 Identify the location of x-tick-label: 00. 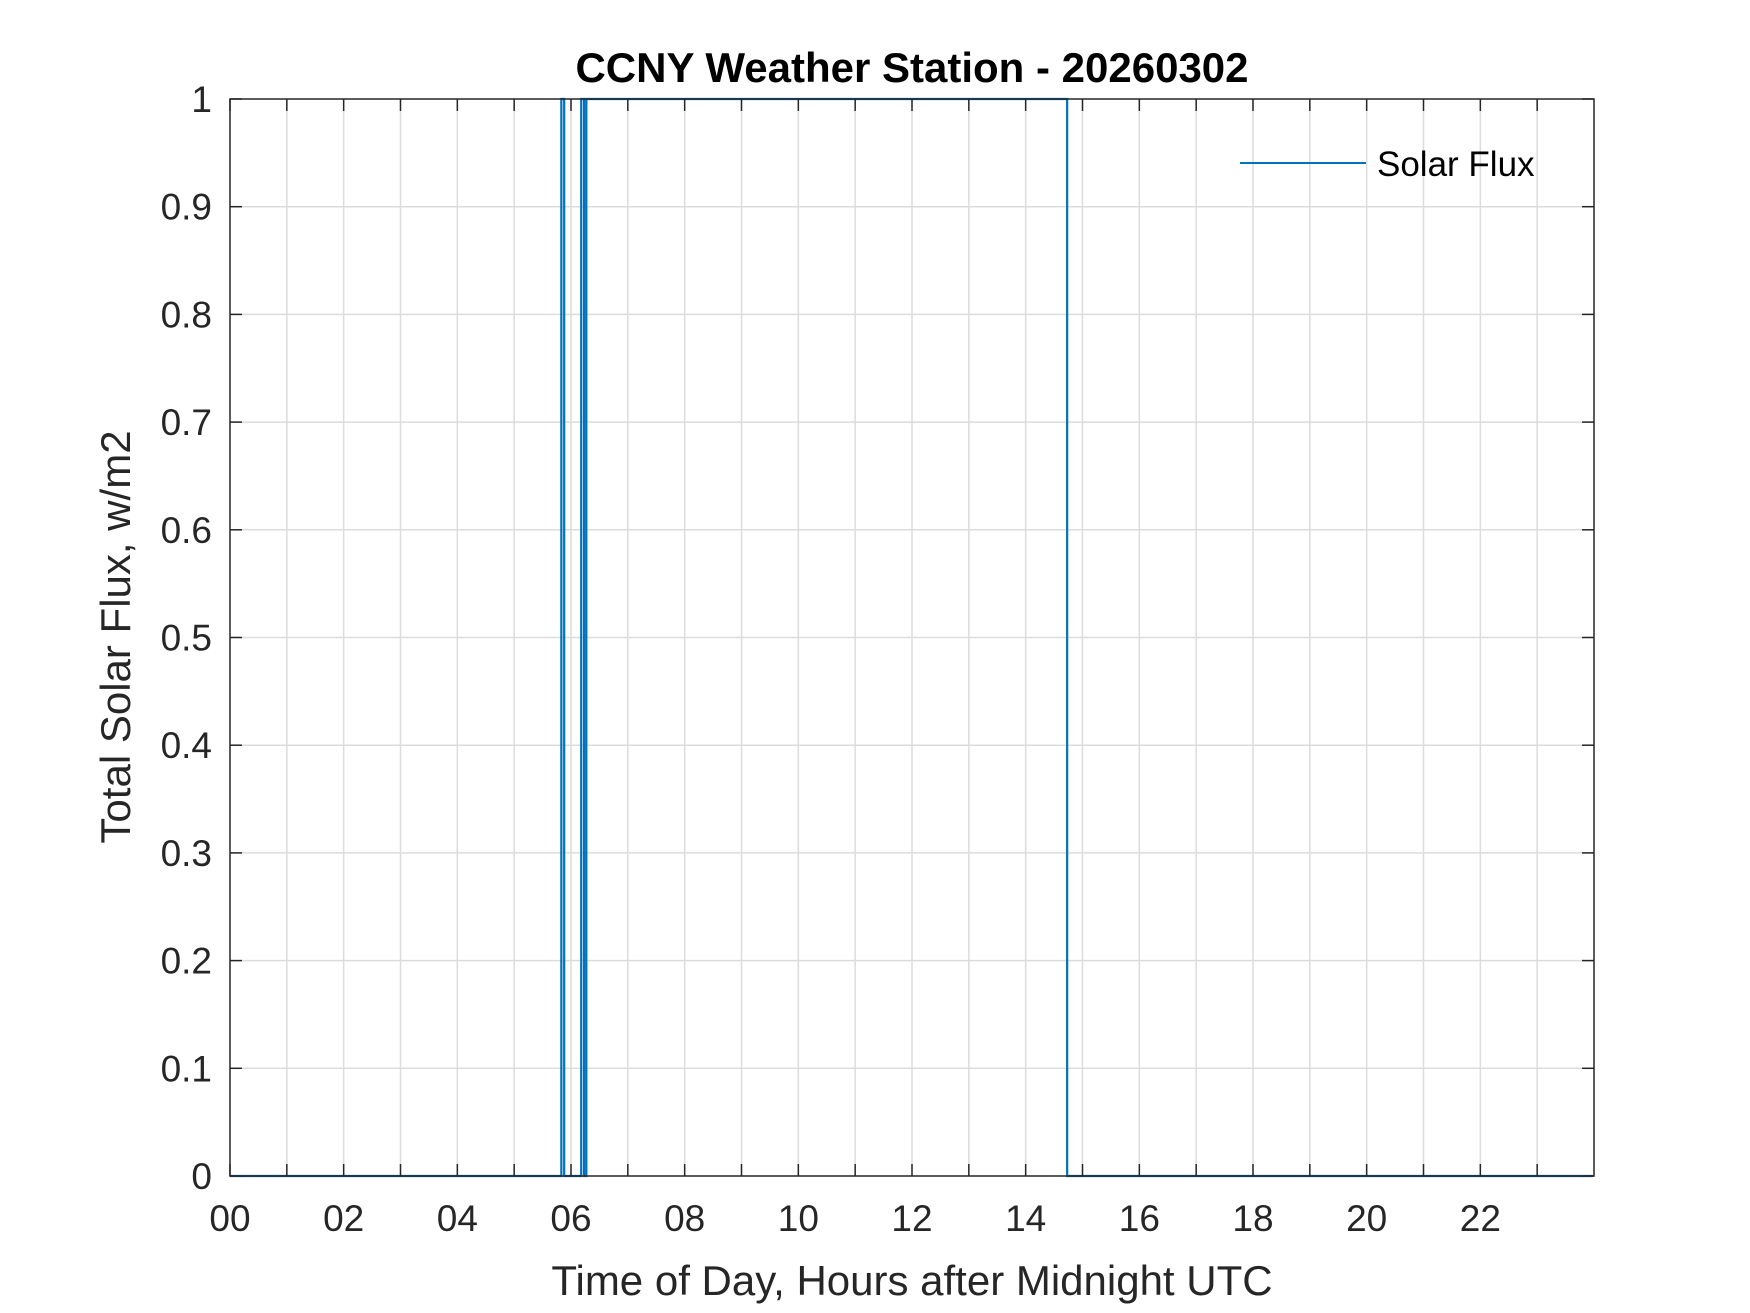
(229, 1218).